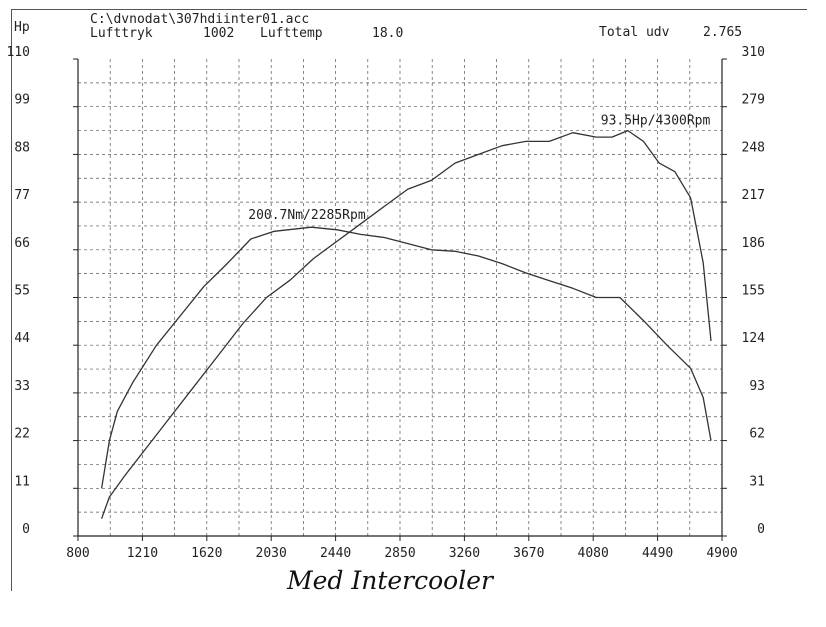 This screenshot has width=826, height=627. I want to click on left-unit-label: Hp, so click(22, 27).